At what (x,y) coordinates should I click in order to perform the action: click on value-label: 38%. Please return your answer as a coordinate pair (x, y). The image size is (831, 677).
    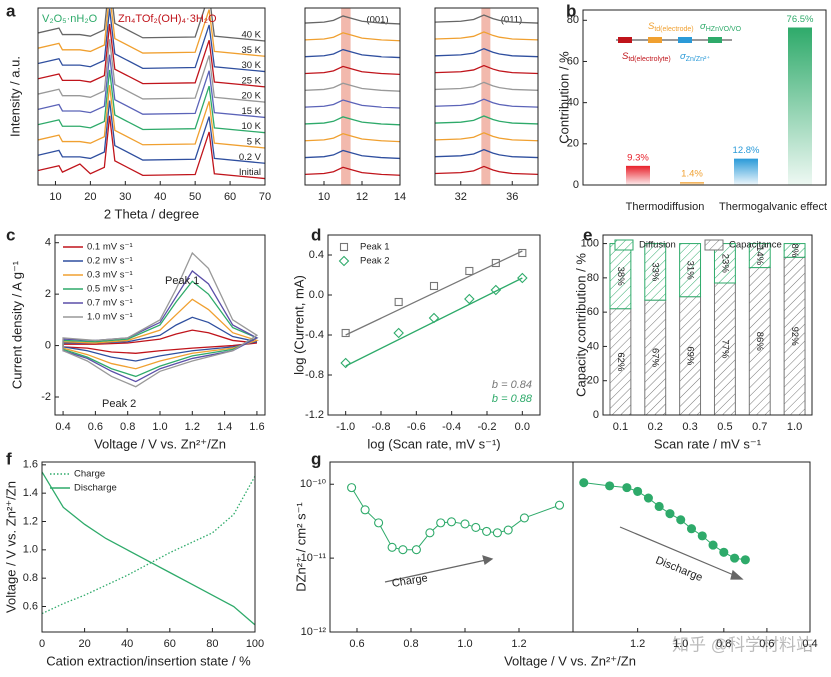
    Looking at the image, I should click on (620, 277).